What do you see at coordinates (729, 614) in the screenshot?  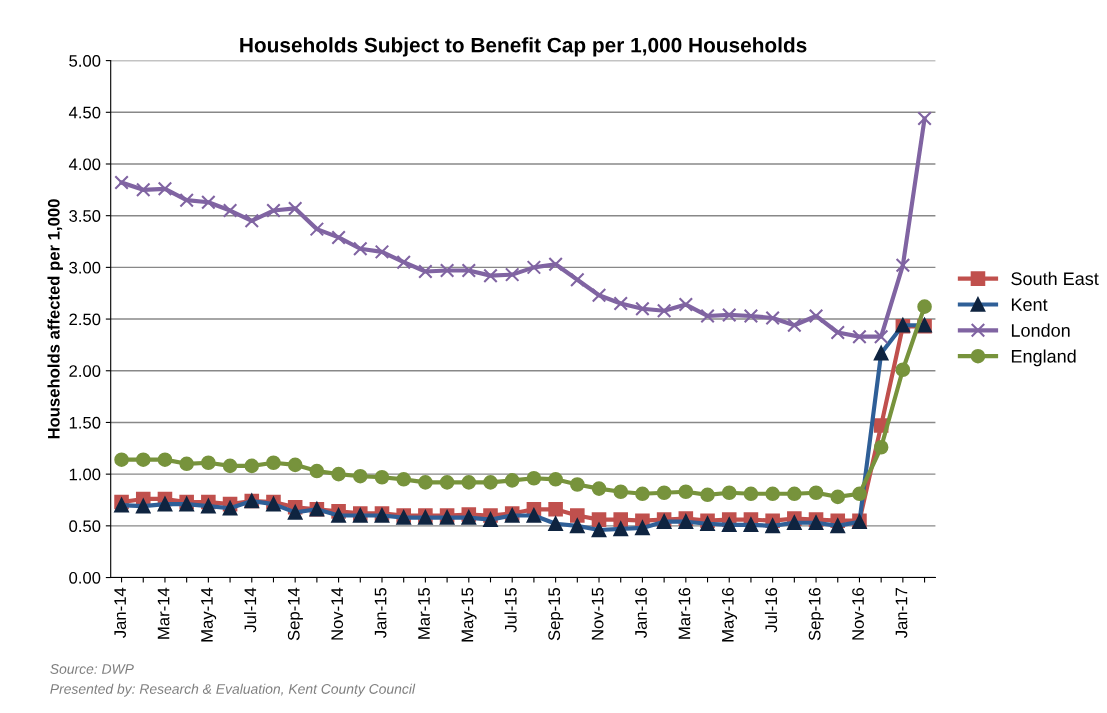 I see `x-tick-label: May-16` at bounding box center [729, 614].